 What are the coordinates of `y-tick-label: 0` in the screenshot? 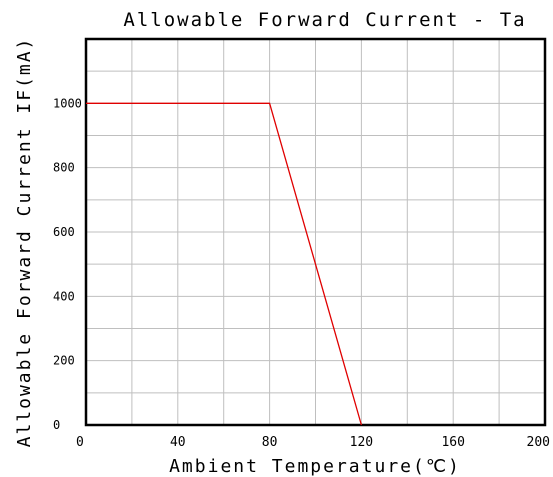 It's located at (56, 425).